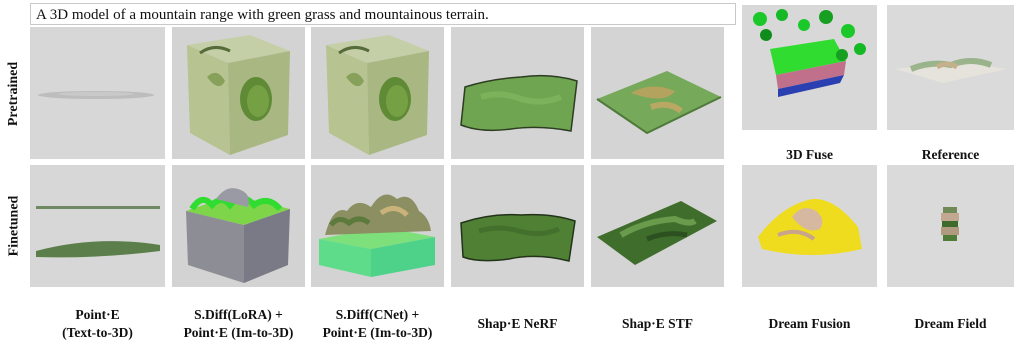 The width and height of the screenshot is (1016, 343). I want to click on caption-method-2: S.Diff(LoRA) + Point·E (Im-to-3D), so click(238, 324).